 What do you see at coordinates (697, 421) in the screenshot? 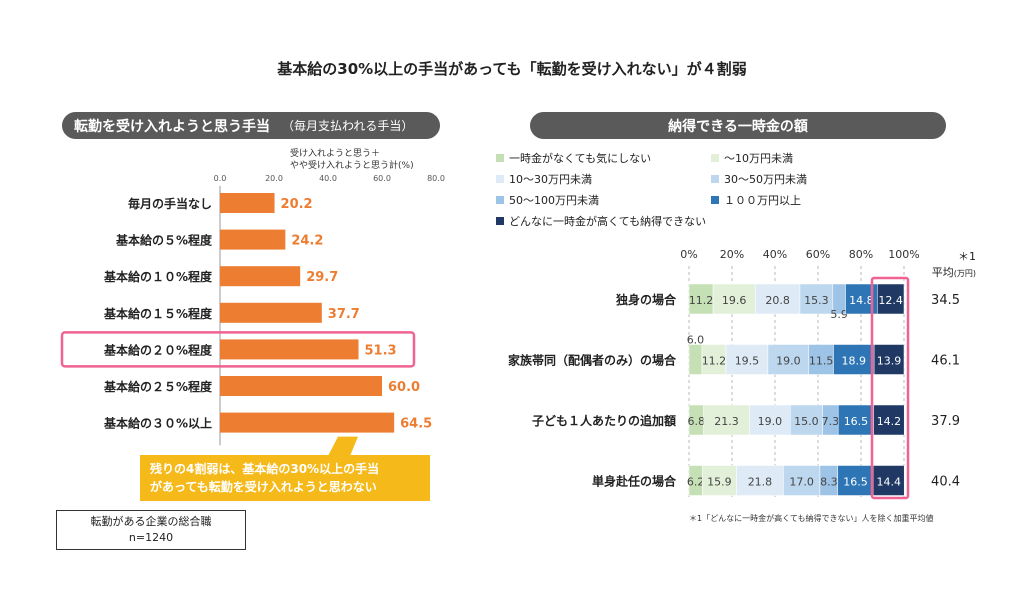
I see `segment-value-label: 6.8` at bounding box center [697, 421].